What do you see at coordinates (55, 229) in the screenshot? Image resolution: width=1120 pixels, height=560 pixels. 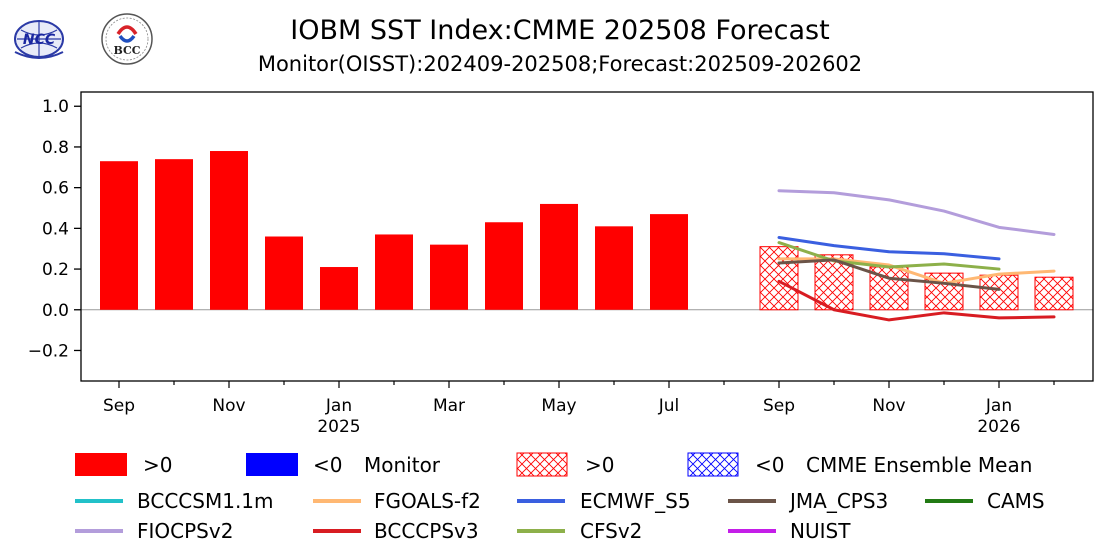 I see `y-tick-label: 0.4` at bounding box center [55, 229].